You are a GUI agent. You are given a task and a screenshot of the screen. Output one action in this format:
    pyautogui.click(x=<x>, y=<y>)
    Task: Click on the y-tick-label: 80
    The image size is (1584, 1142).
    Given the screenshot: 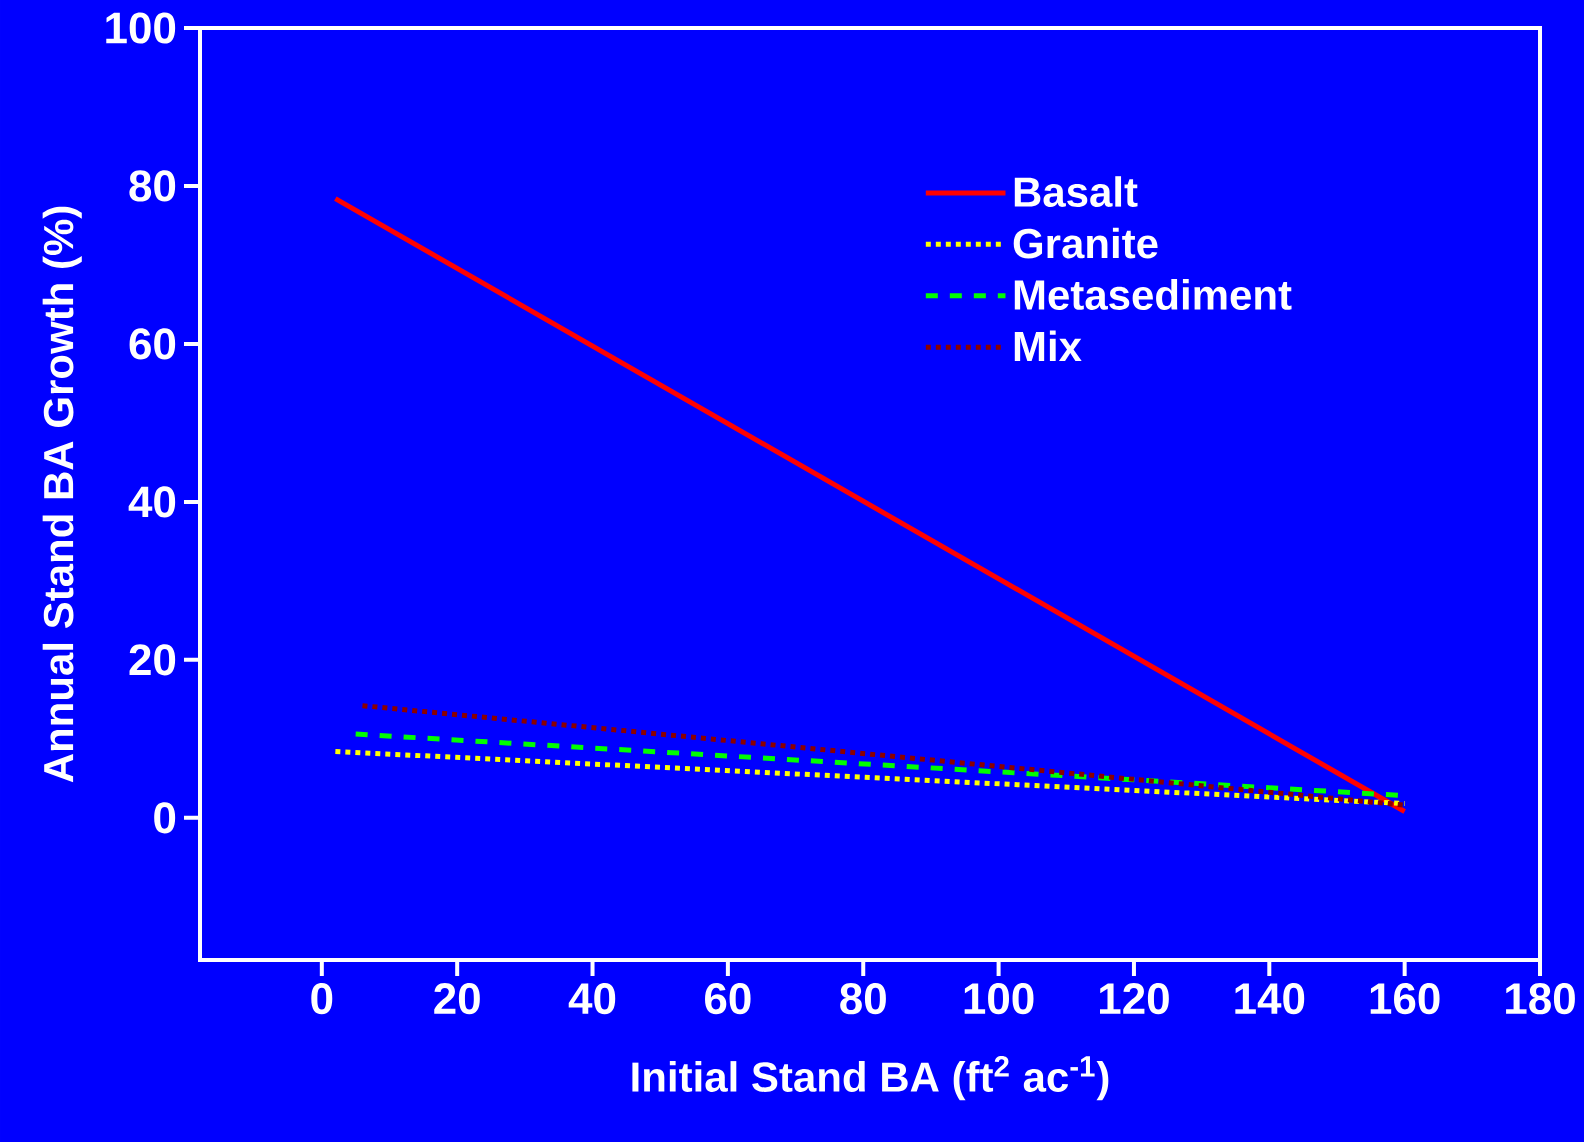 What is the action you would take?
    pyautogui.click(x=152, y=186)
    